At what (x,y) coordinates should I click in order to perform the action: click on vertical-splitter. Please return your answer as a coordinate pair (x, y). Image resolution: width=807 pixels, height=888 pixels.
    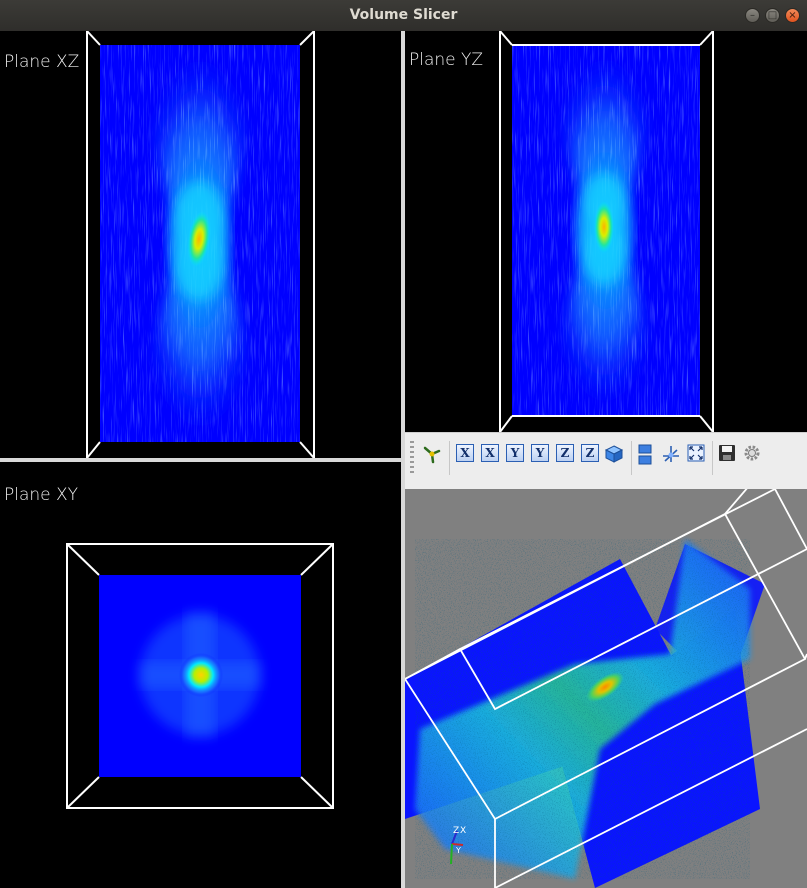
    Looking at the image, I should click on (403, 459).